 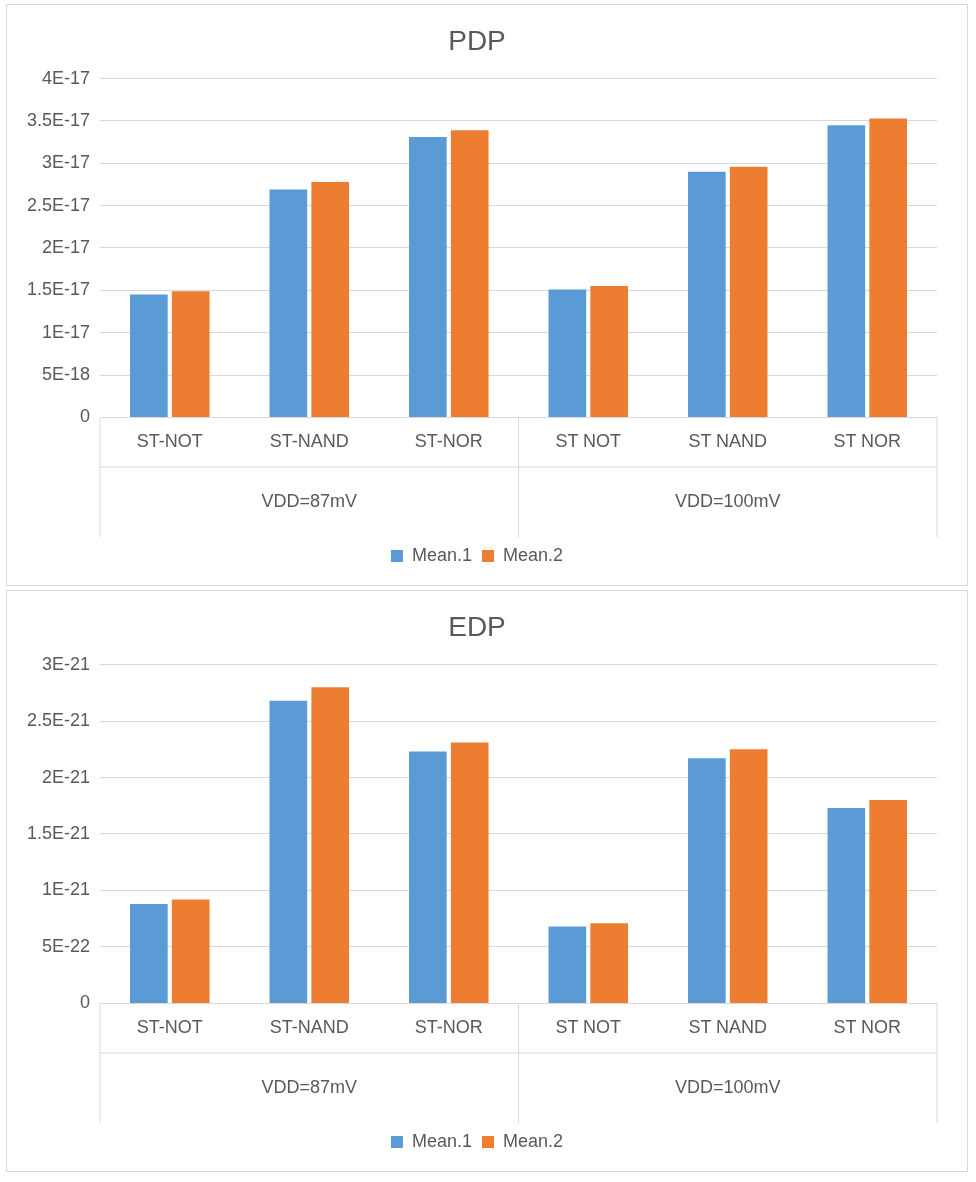 I want to click on y-tick-label: 3E-21, so click(x=66, y=663).